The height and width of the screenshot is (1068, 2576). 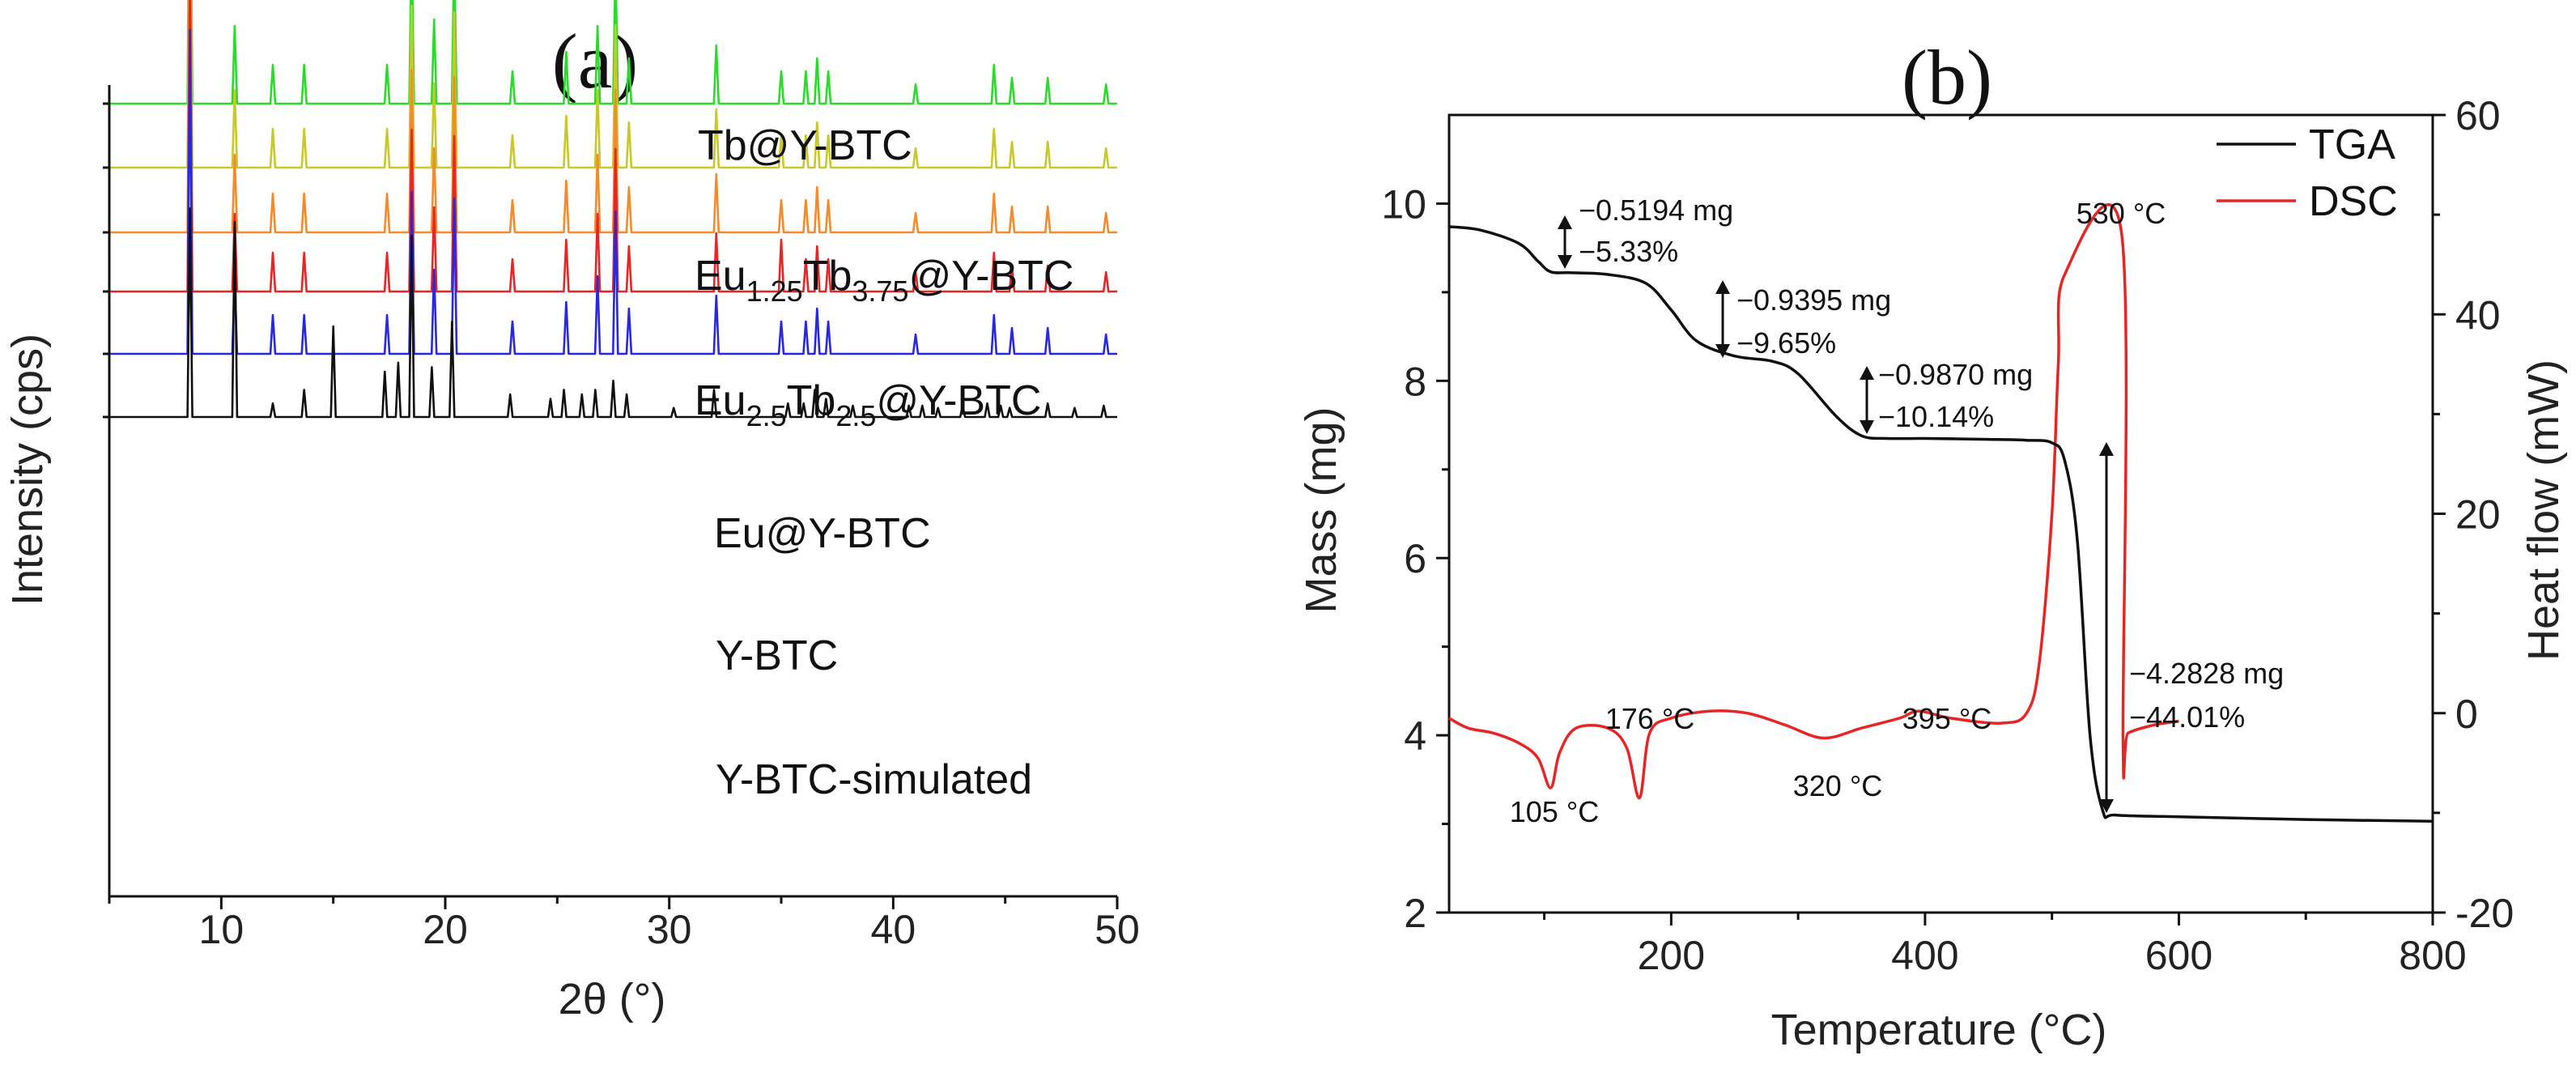 What do you see at coordinates (1321, 510) in the screenshot?
I see `panel-b-y-label: Mass (mg)` at bounding box center [1321, 510].